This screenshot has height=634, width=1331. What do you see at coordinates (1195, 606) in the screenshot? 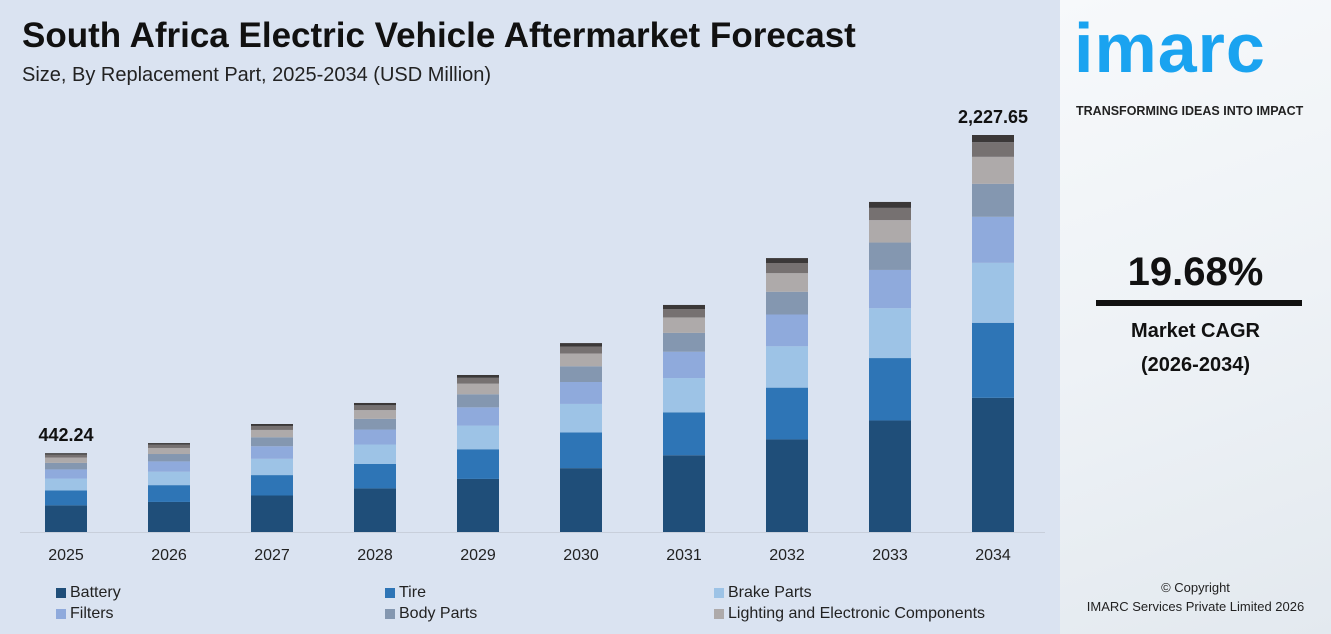
I see `company-name: IMARC Services Private Limited 2026` at bounding box center [1195, 606].